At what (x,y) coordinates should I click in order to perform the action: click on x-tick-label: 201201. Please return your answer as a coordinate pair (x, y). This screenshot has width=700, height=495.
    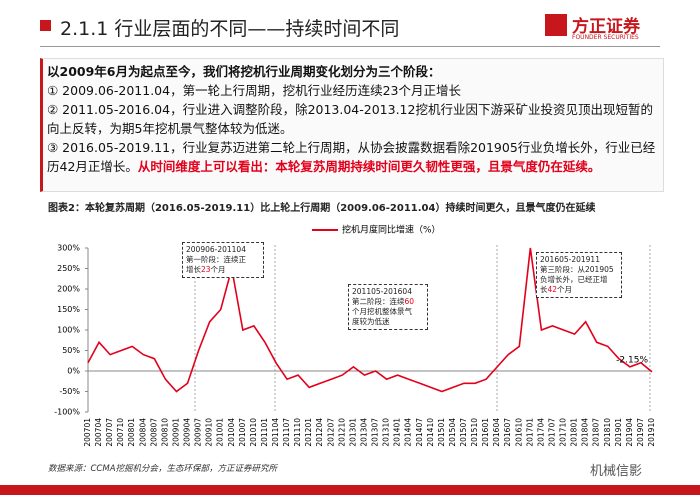
    Looking at the image, I should click on (308, 432).